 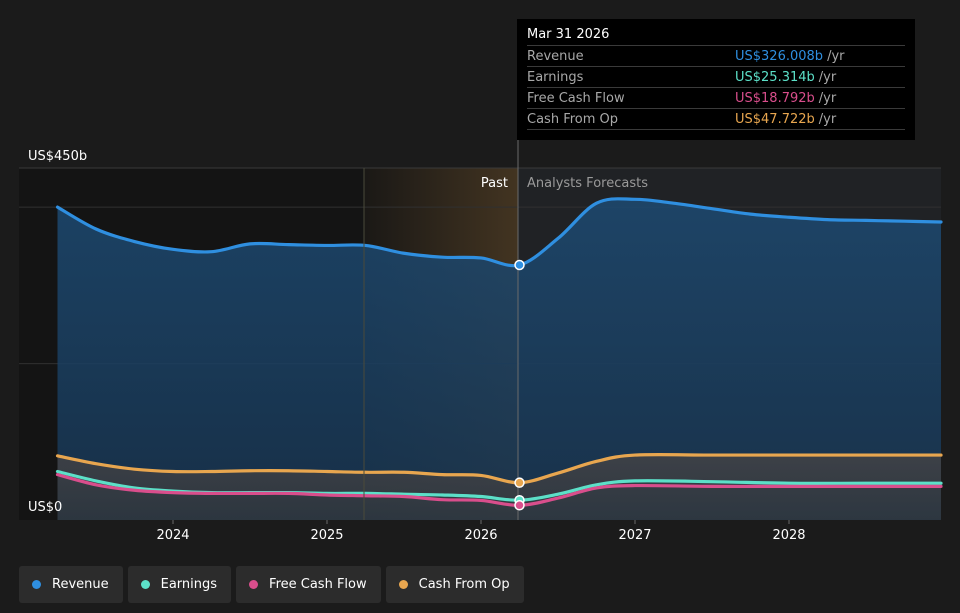 What do you see at coordinates (716, 97) in the screenshot?
I see `tooltip-row: Free Cash Flow US$18.792b/yr` at bounding box center [716, 97].